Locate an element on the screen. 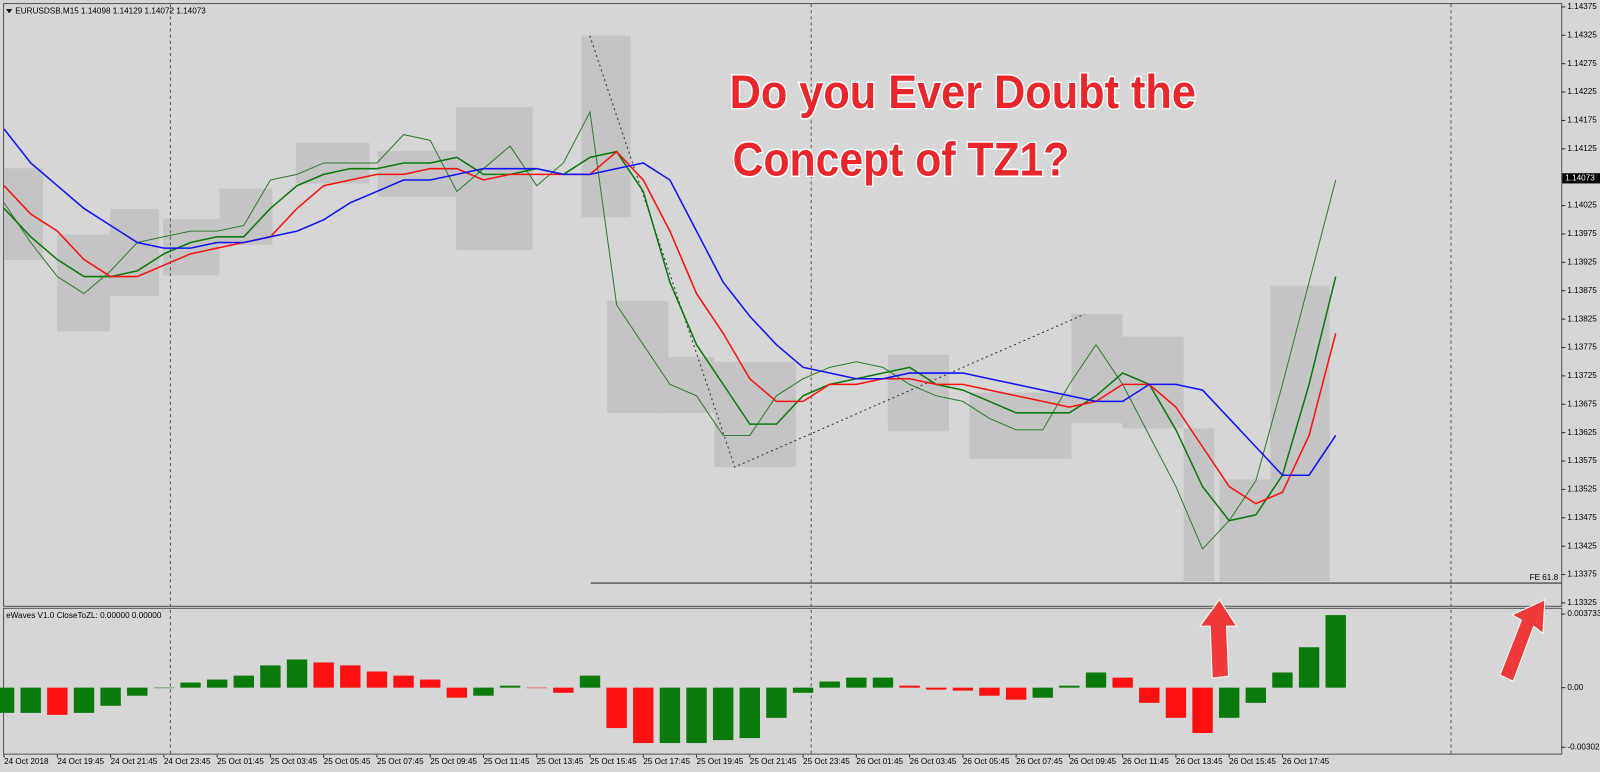 The width and height of the screenshot is (1600, 772). x-tick-label: 25 Oct 17:45 is located at coordinates (666, 761).